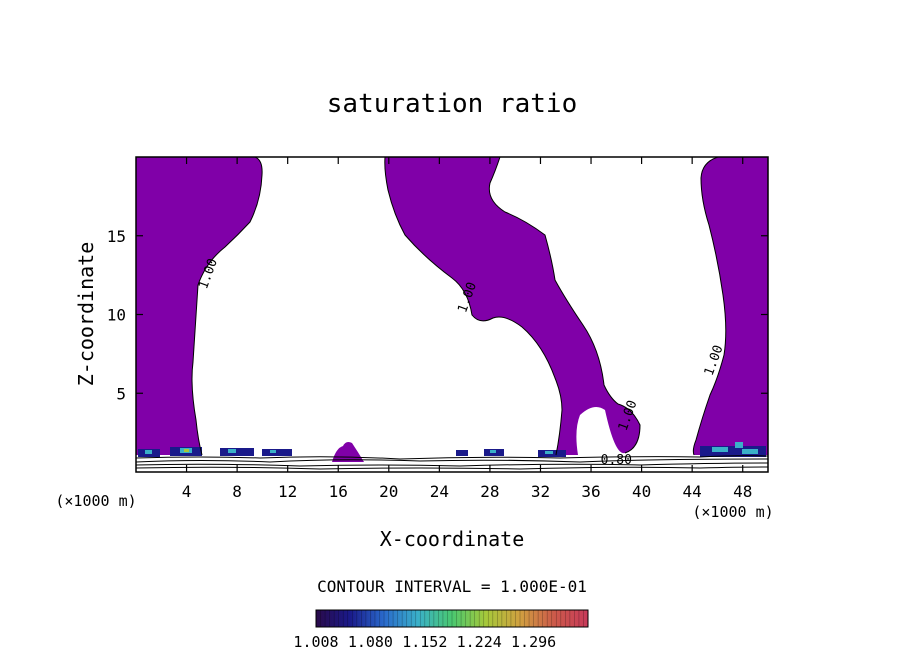  I want to click on x-tick-label: 24, so click(439, 491).